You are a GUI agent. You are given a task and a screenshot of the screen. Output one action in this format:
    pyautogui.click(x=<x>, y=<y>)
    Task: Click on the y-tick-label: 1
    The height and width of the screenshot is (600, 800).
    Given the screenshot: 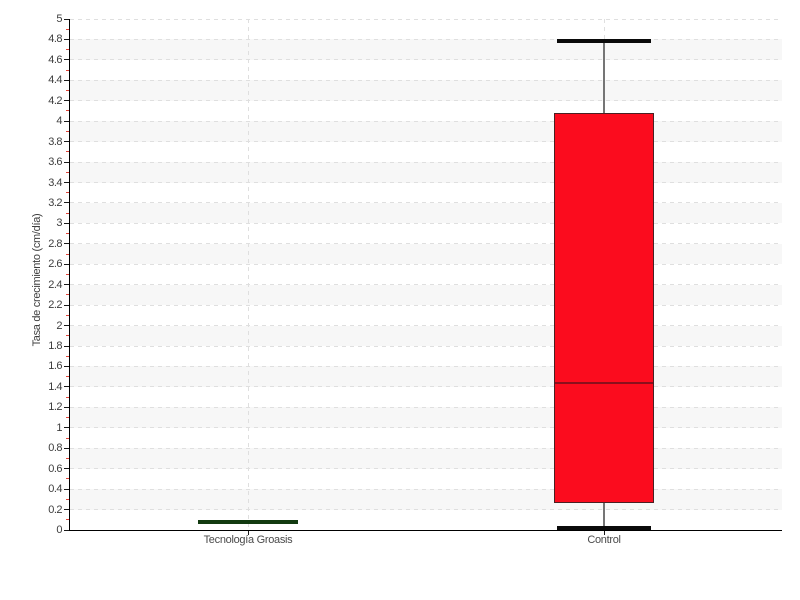 What is the action you would take?
    pyautogui.click(x=59, y=427)
    